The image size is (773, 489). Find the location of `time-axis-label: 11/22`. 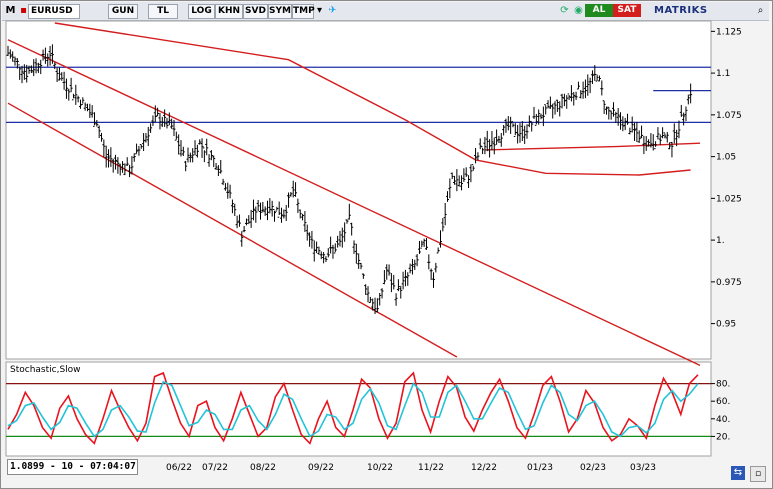

time-axis-label: 11/22 is located at coordinates (431, 468).